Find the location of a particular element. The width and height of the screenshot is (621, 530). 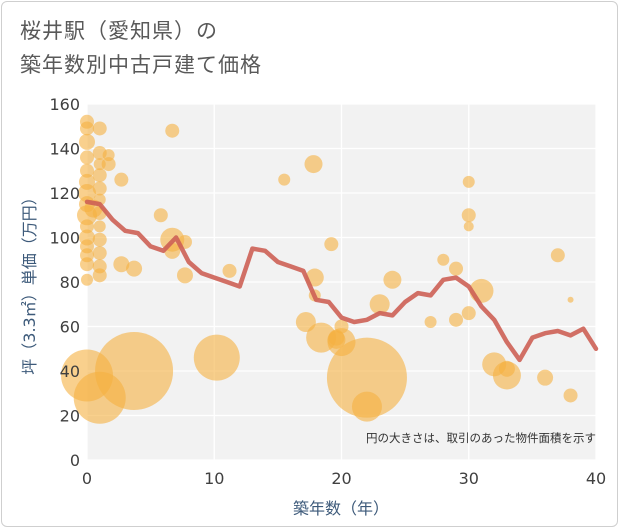

y-tick-label-60: 60 is located at coordinates (70, 327).